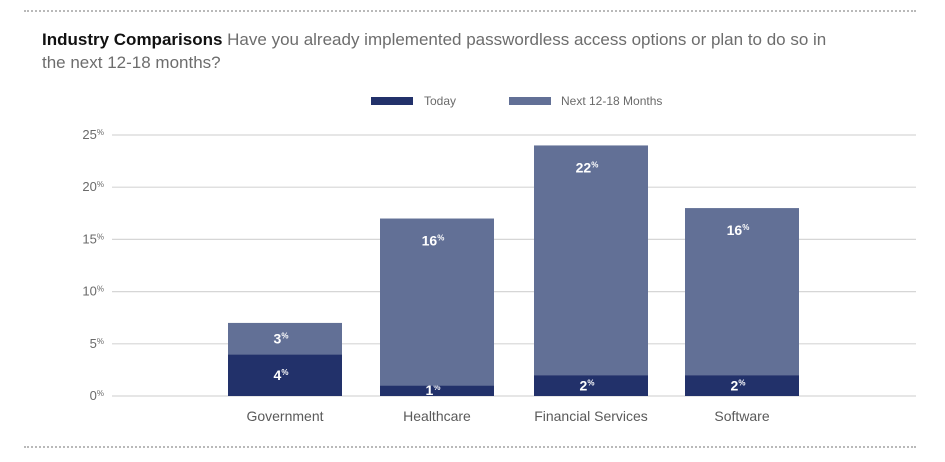 Image resolution: width=945 pixels, height=462 pixels. Describe the element at coordinates (591, 416) in the screenshot. I see `x-category-label: Financial Services` at that location.